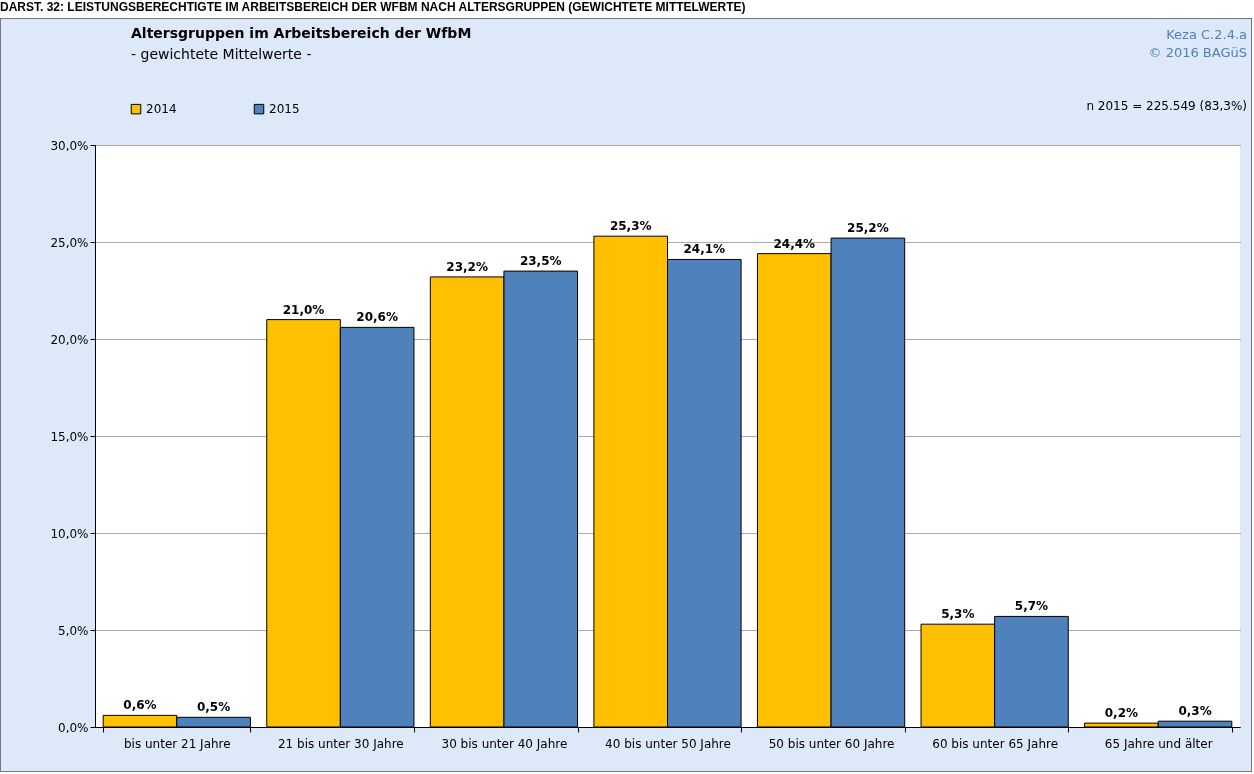 Image resolution: width=1254 pixels, height=774 pixels. What do you see at coordinates (373, 7) in the screenshot?
I see `text: DARST. 32: LEISTUNGSBERECHTIGTE IM ARBEITSBEREICH DER WFBM NACH ALTERSGRUPPEN (GEWICHTETE MITTELWERTE)` at bounding box center [373, 7].